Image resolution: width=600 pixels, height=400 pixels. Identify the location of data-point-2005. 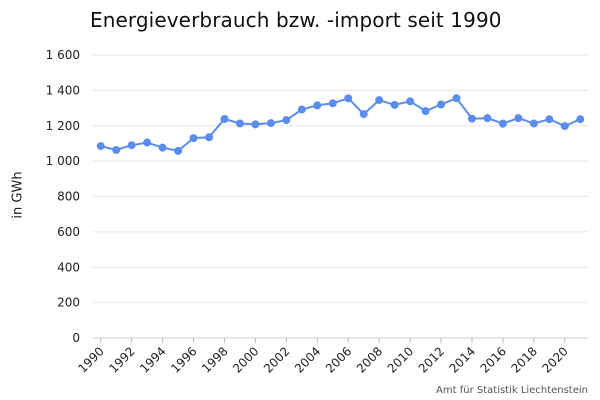
(332, 103).